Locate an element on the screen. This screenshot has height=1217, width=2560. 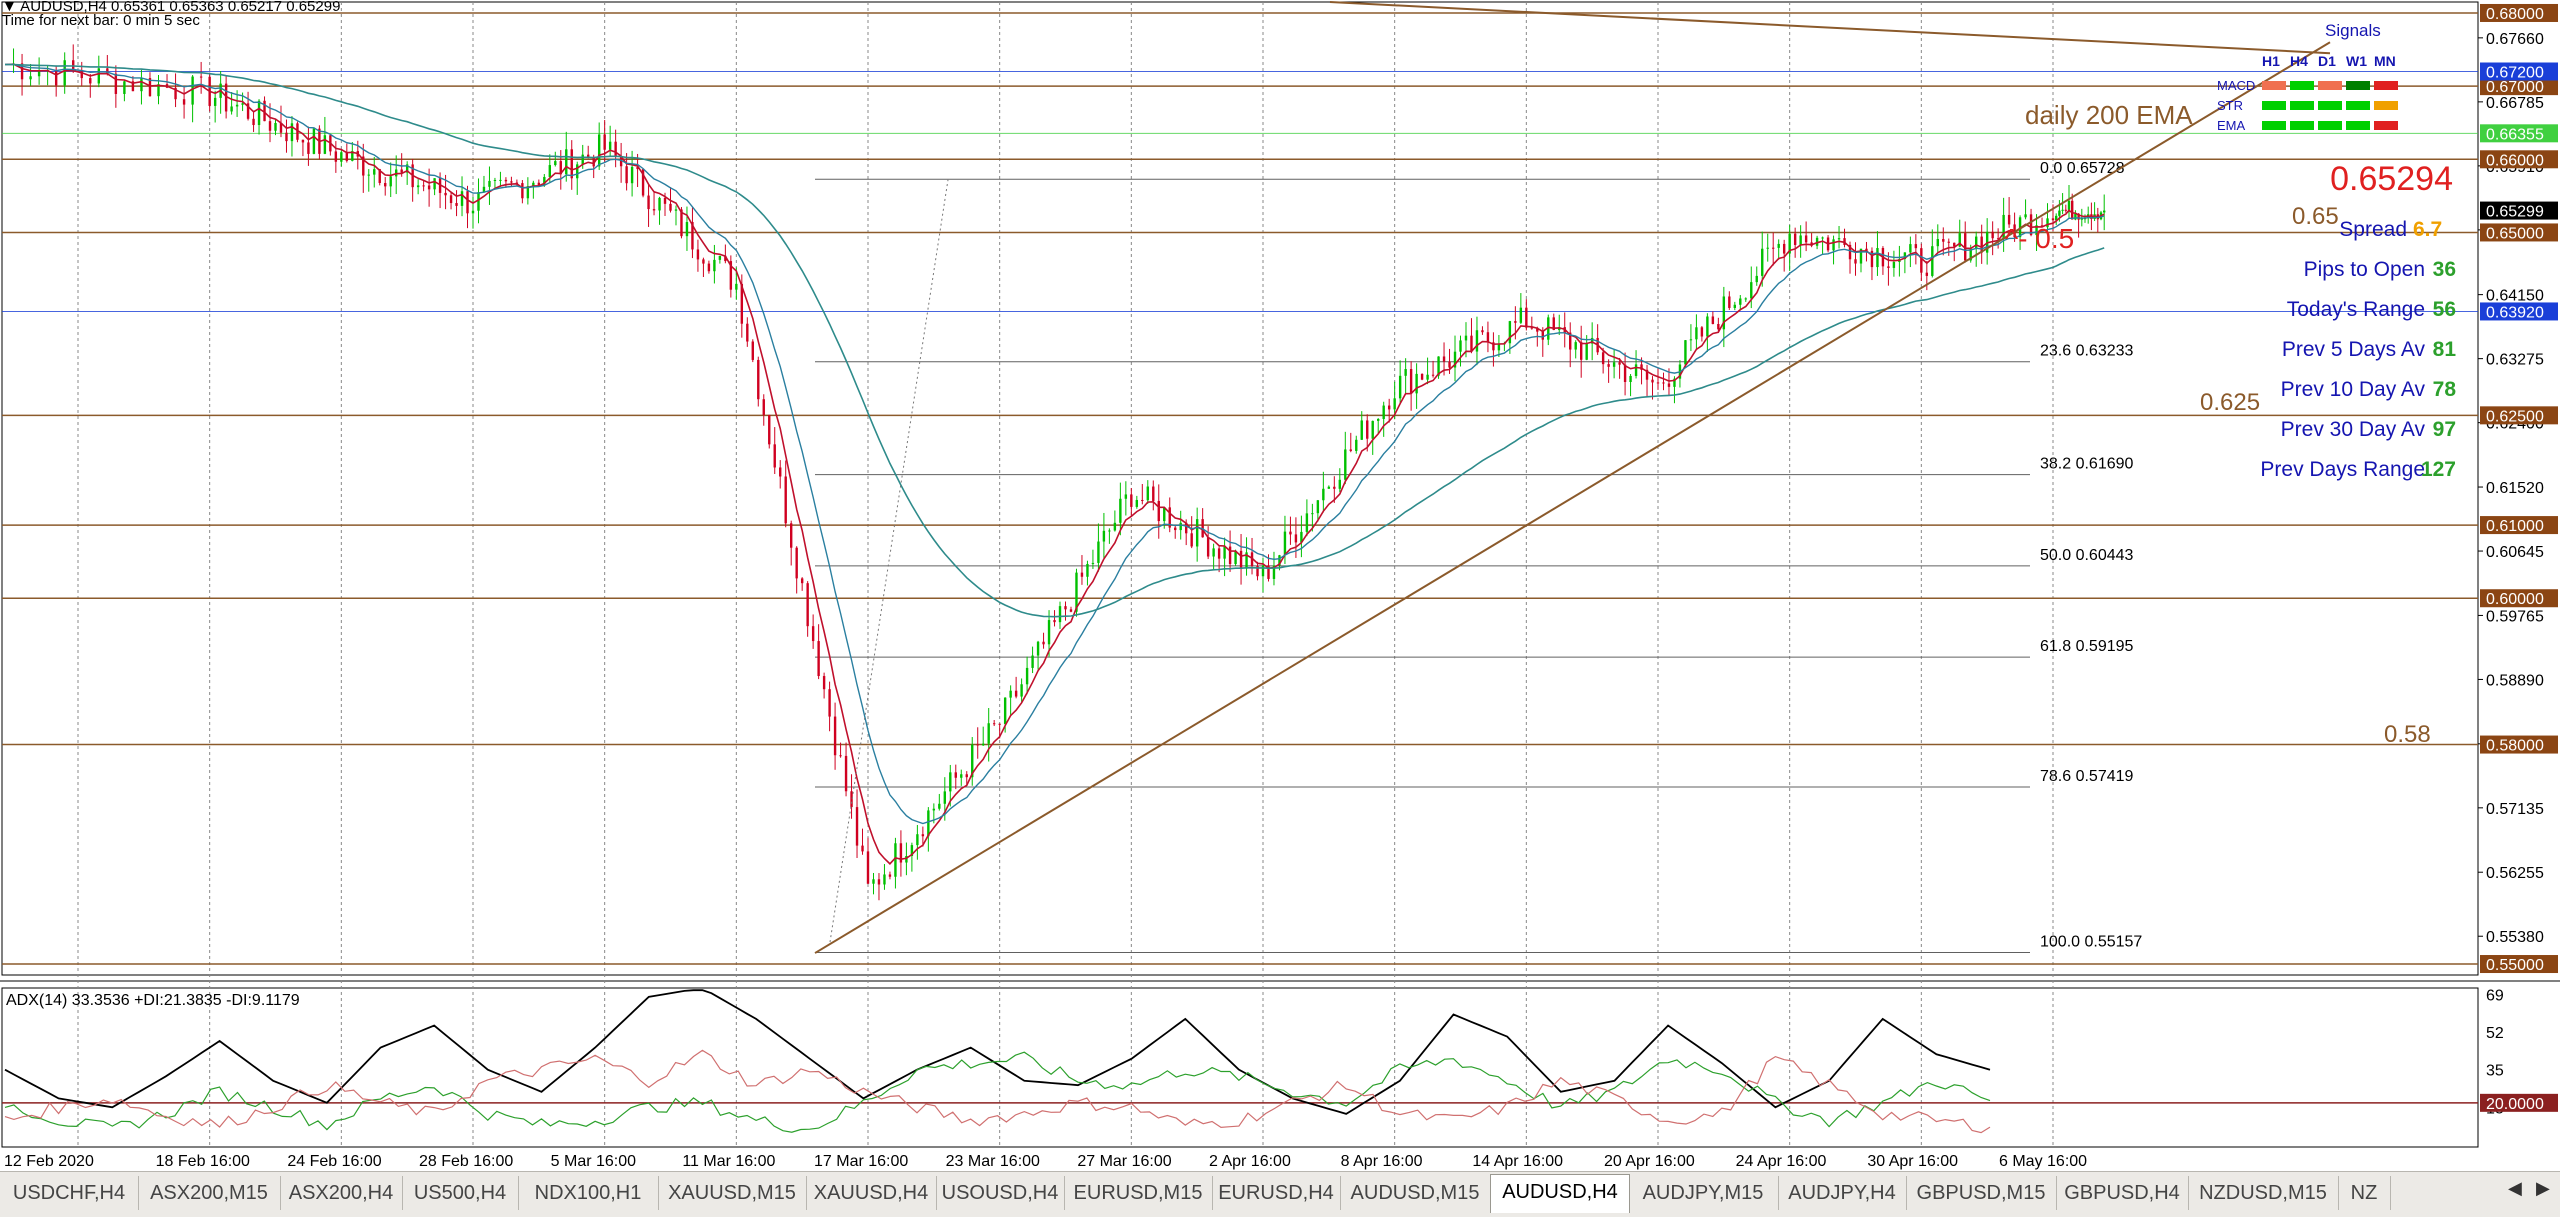
tab-asx200-m15: ASX200,M15 is located at coordinates (209, 1193).